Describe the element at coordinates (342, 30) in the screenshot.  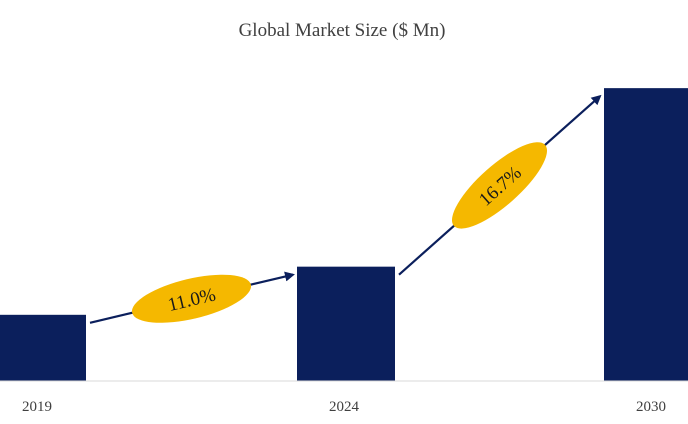
I see `chart-title: Global Market Size ($ Mn)` at that location.